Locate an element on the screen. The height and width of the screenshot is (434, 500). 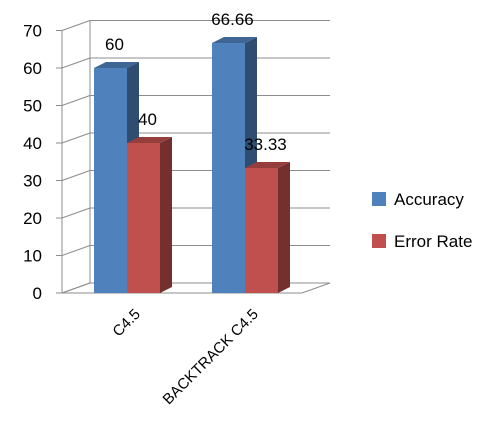
x-axis-categories: C4.5 BACKTRACK C4.5 is located at coordinates (185, 357).